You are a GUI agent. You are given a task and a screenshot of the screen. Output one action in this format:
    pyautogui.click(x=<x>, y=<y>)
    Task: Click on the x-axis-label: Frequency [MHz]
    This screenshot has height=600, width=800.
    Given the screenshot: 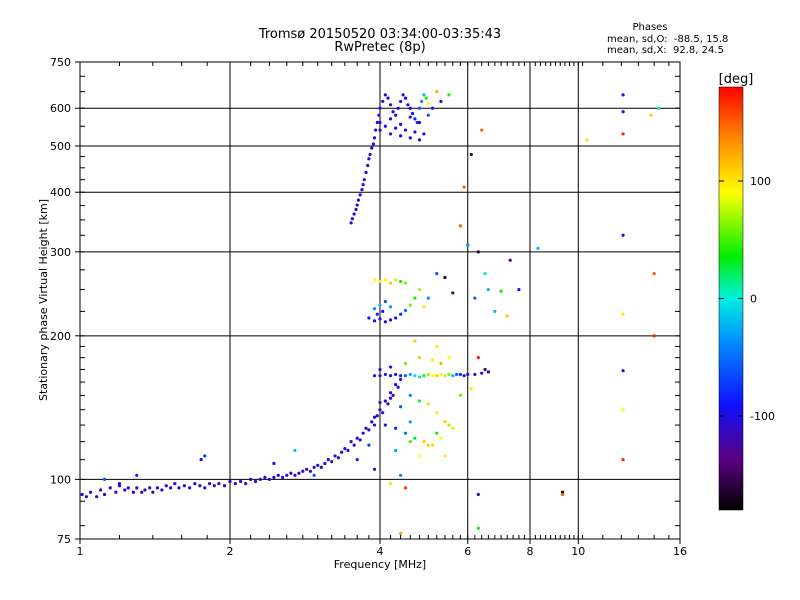 What is the action you would take?
    pyautogui.click(x=380, y=564)
    